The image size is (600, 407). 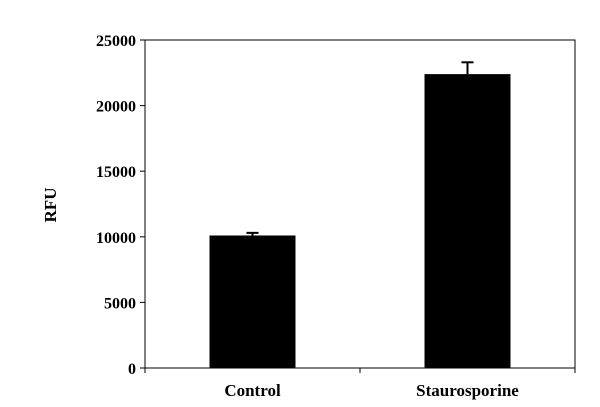 I want to click on x-category-label: Control, so click(x=252, y=390).